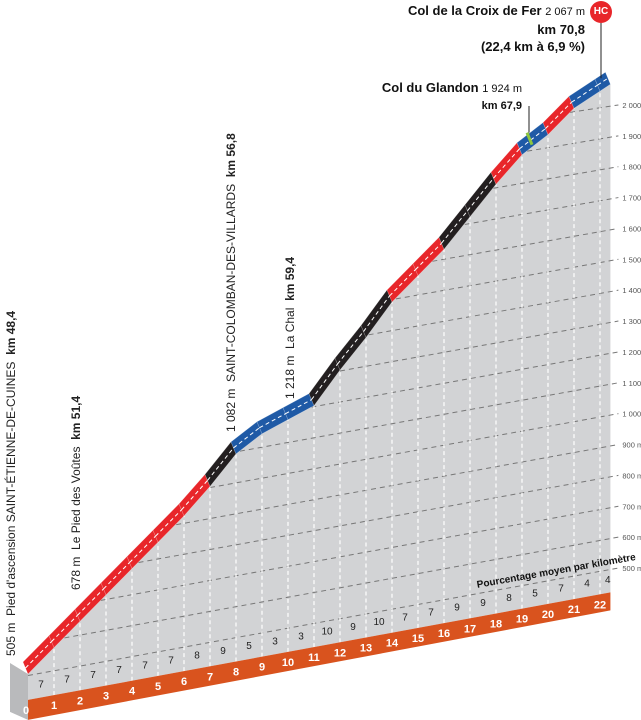 The image size is (641, 720). I want to click on km-label: 0, so click(26, 711).